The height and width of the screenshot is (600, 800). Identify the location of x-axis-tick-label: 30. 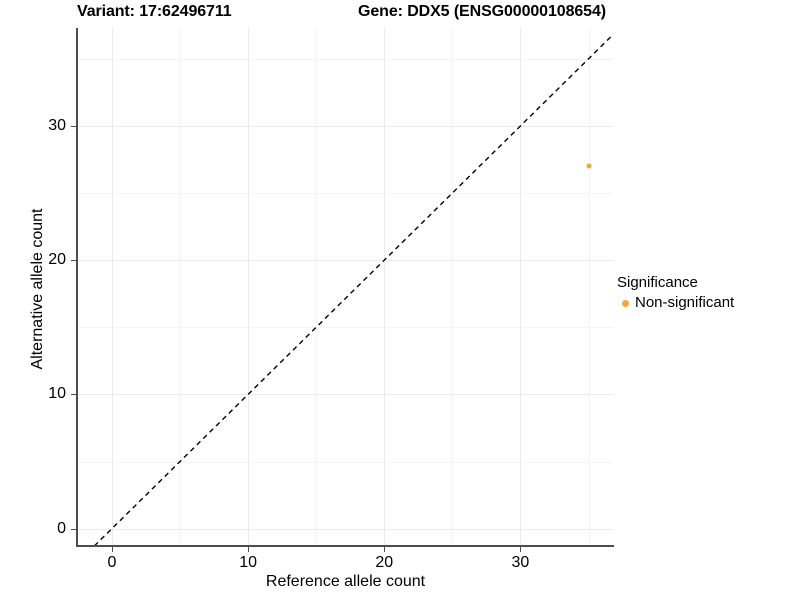
(520, 562).